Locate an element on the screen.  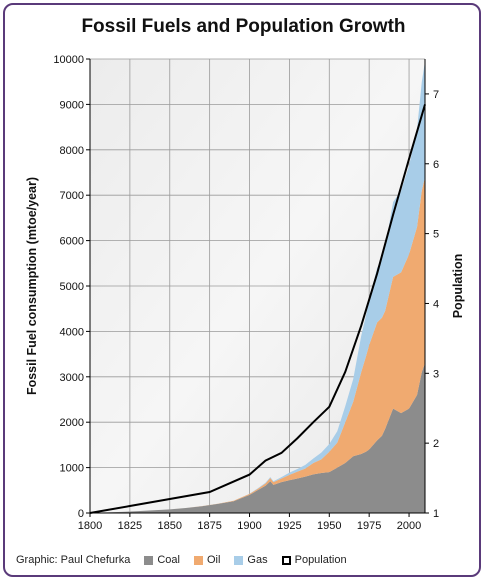
y-tick-label: 4000 is located at coordinates (72, 332).